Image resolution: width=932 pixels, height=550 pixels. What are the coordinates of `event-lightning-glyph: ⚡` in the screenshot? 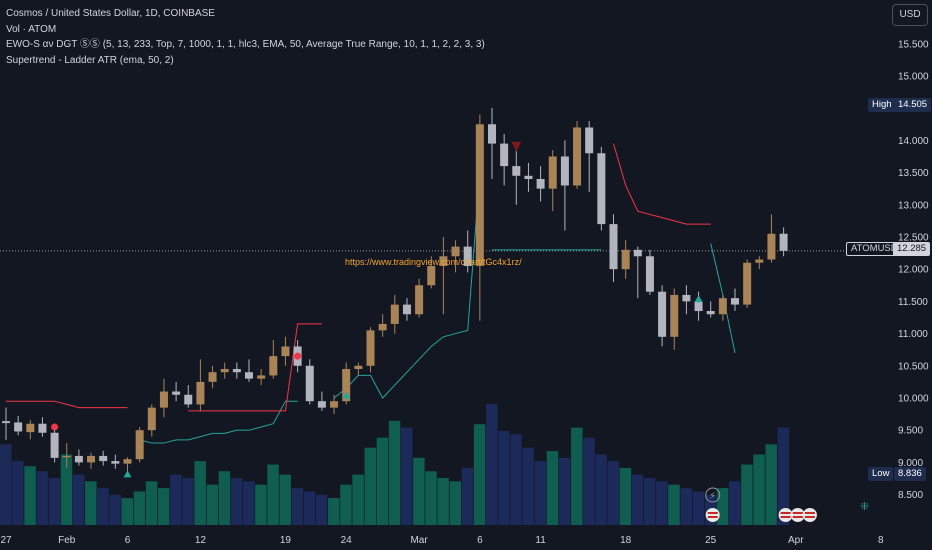 It's located at (712, 496).